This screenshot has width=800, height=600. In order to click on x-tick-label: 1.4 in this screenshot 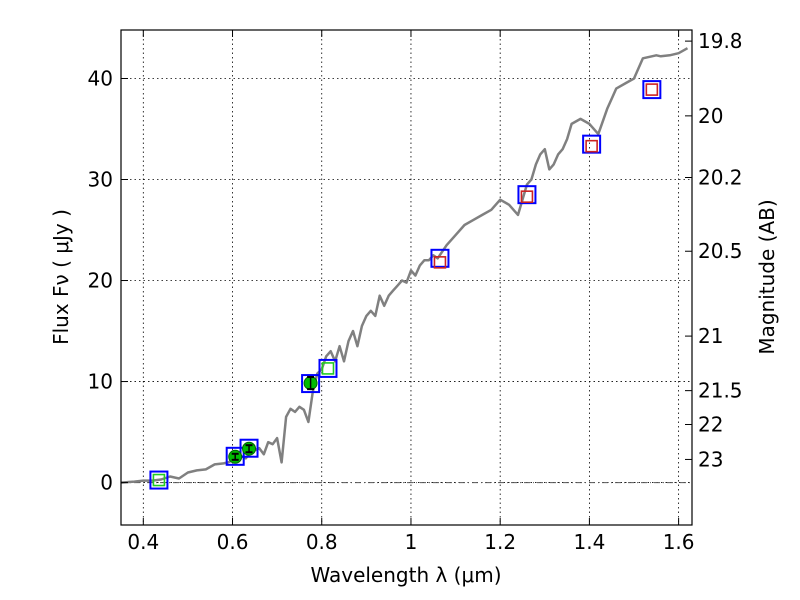, I will do `click(589, 542)`.